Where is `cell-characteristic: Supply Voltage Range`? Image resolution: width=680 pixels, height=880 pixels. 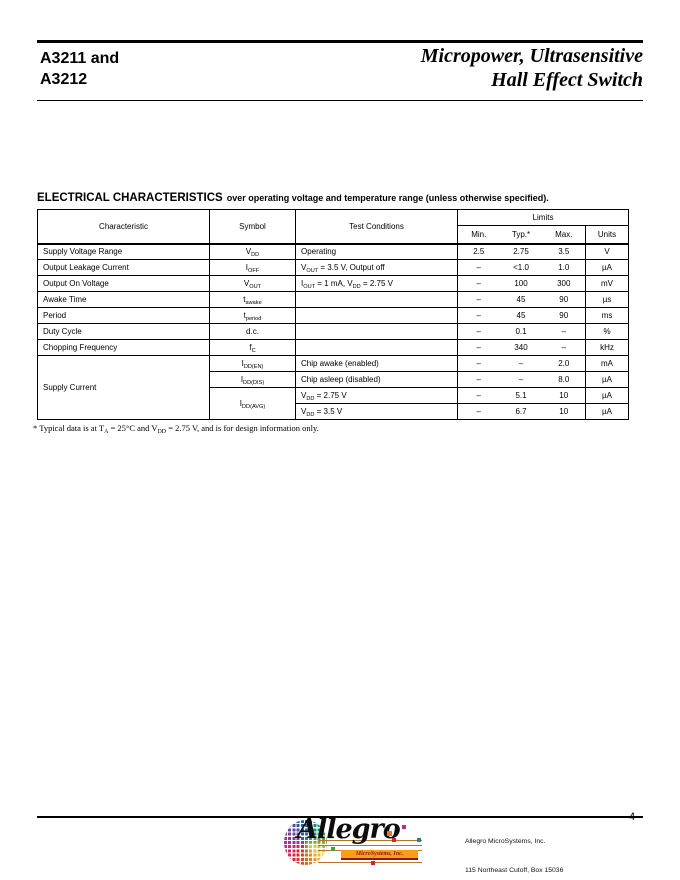 cell-characteristic: Supply Voltage Range is located at coordinates (123, 251).